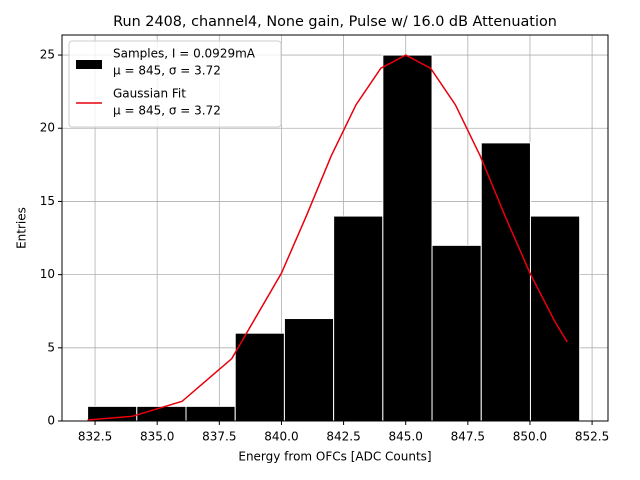 The width and height of the screenshot is (640, 480). What do you see at coordinates (281, 437) in the screenshot?
I see `x-tick-label: 840.0` at bounding box center [281, 437].